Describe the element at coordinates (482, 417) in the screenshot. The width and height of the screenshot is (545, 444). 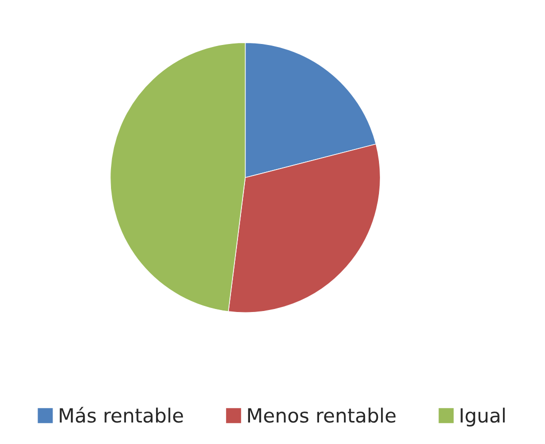
I see `legend-label: Igual` at that location.